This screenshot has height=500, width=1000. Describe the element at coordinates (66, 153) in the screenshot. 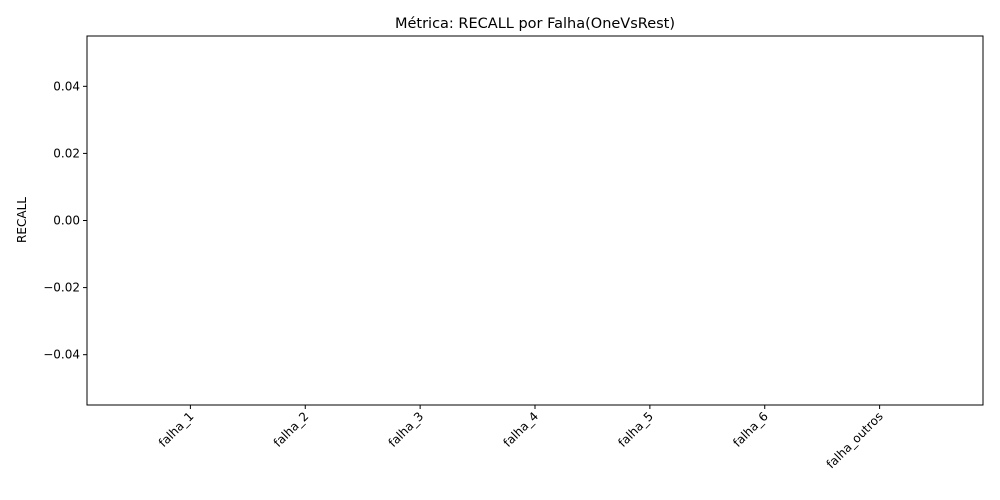

I see `y-tick-label: 0.02` at that location.